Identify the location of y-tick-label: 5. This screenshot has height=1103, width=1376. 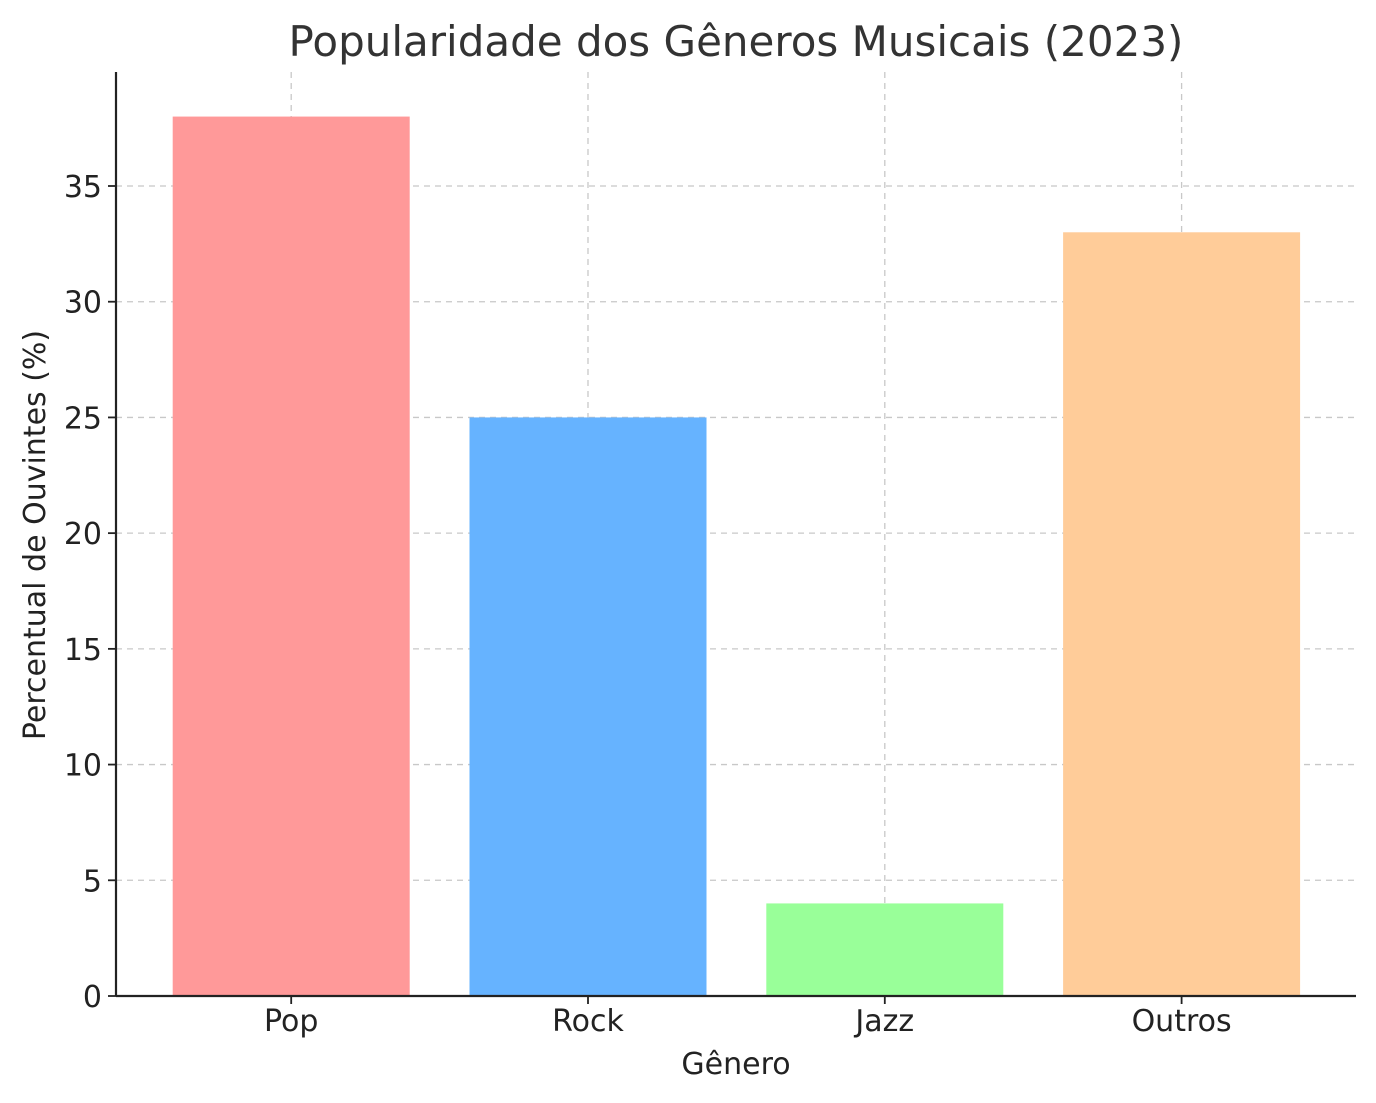
(92, 881).